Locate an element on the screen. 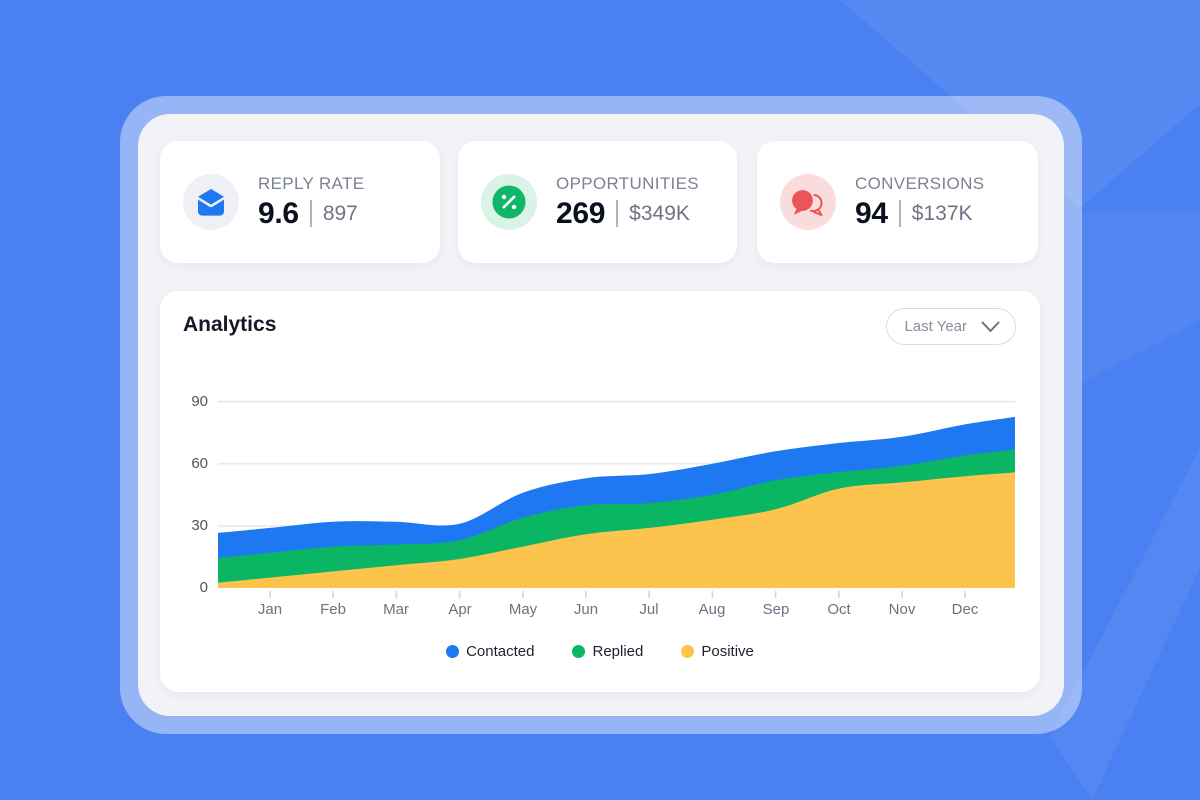 This screenshot has width=1200, height=800. x-axis-label: Jul is located at coordinates (649, 609).